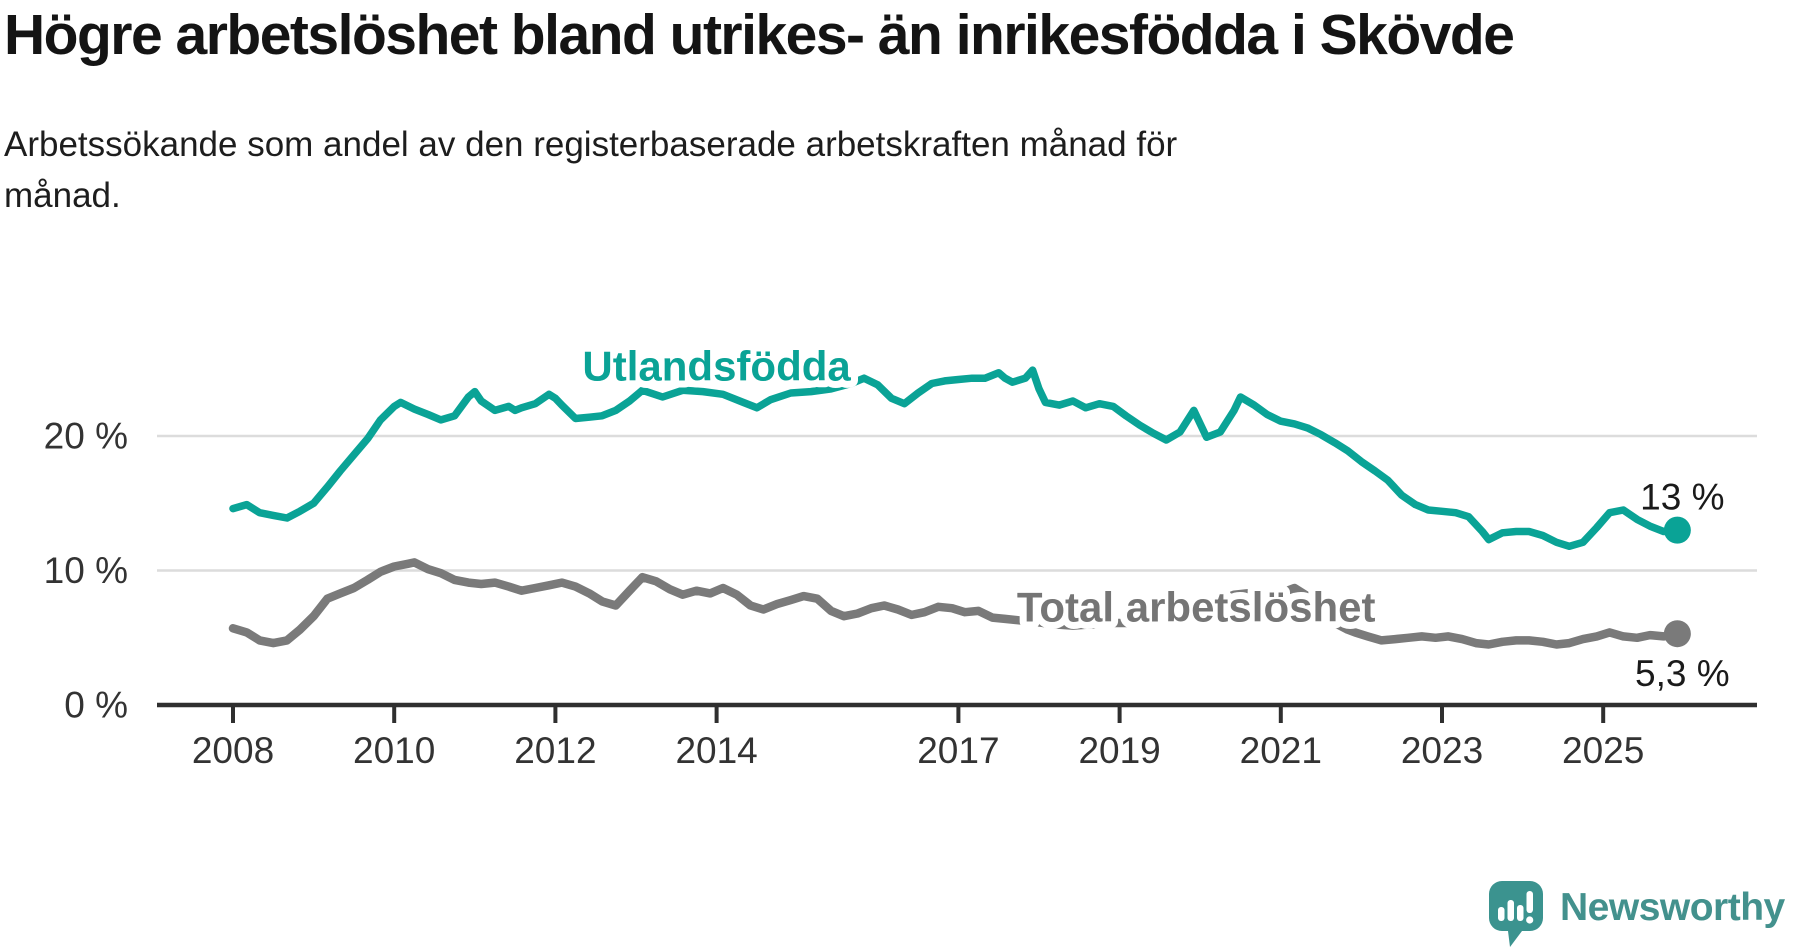  I want to click on y-tick-label: 20 %, so click(86, 436).